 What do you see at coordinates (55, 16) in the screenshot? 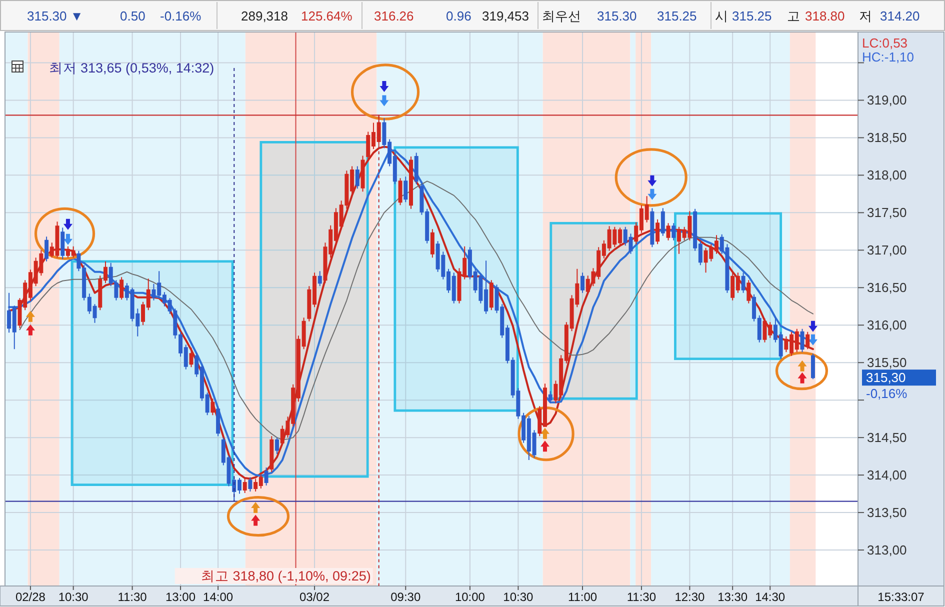
I see `text: 315.30 ▼` at bounding box center [55, 16].